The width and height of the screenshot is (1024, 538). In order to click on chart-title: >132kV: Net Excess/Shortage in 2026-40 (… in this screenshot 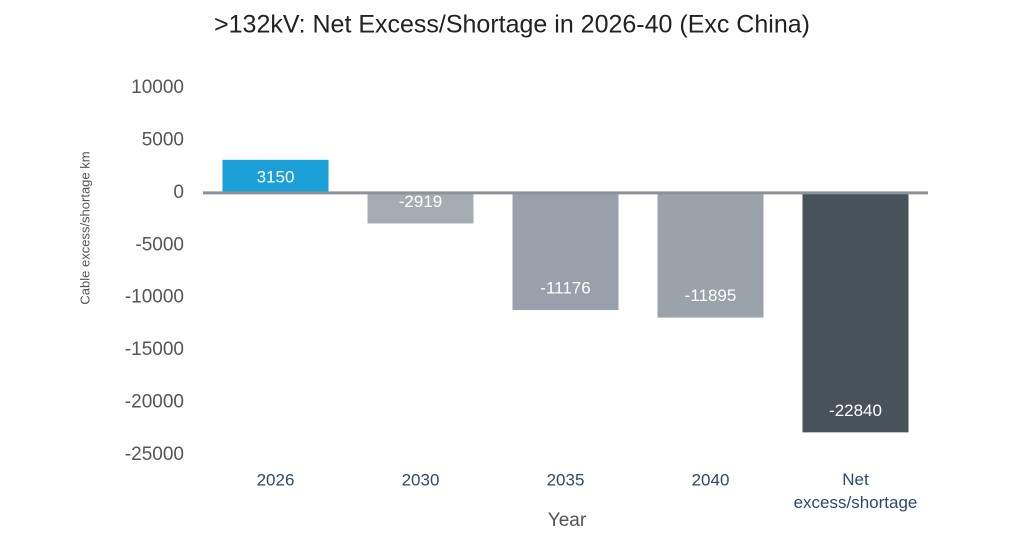, I will do `click(512, 25)`.